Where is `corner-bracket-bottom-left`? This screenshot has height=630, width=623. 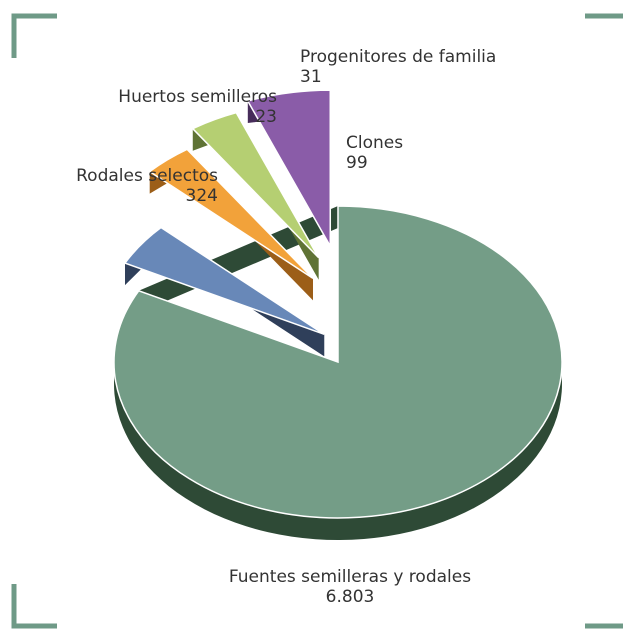 corner-bracket-bottom-left is located at coordinates (34, 606).